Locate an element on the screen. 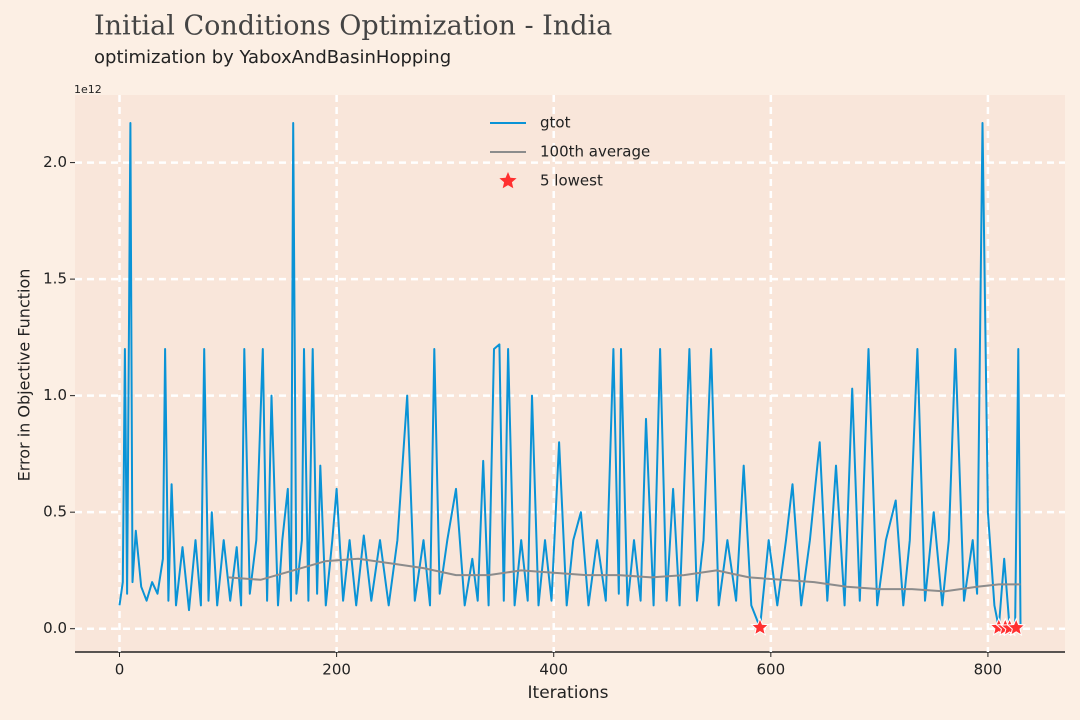 This screenshot has width=1080, height=720. y-tick-label: 0.0 is located at coordinates (55, 628).